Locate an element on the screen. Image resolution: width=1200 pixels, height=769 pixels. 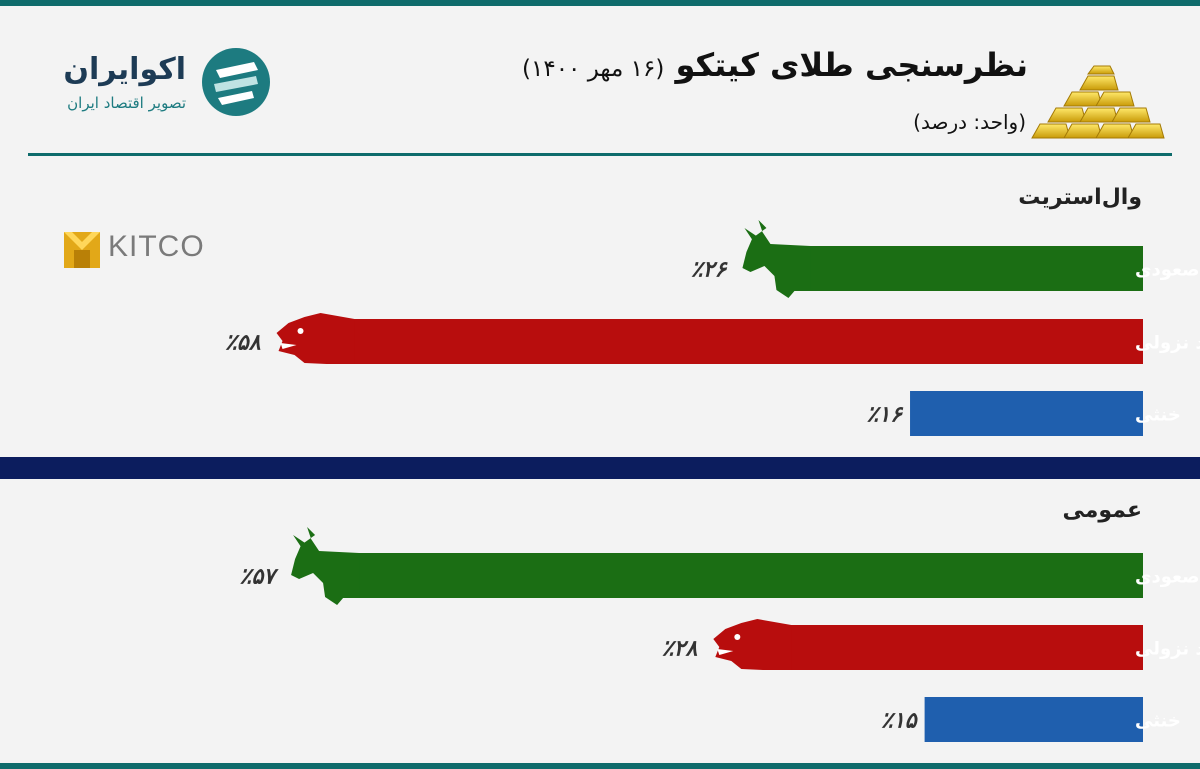
ecoiran-logo-mark-icon is located at coordinates (236, 82).